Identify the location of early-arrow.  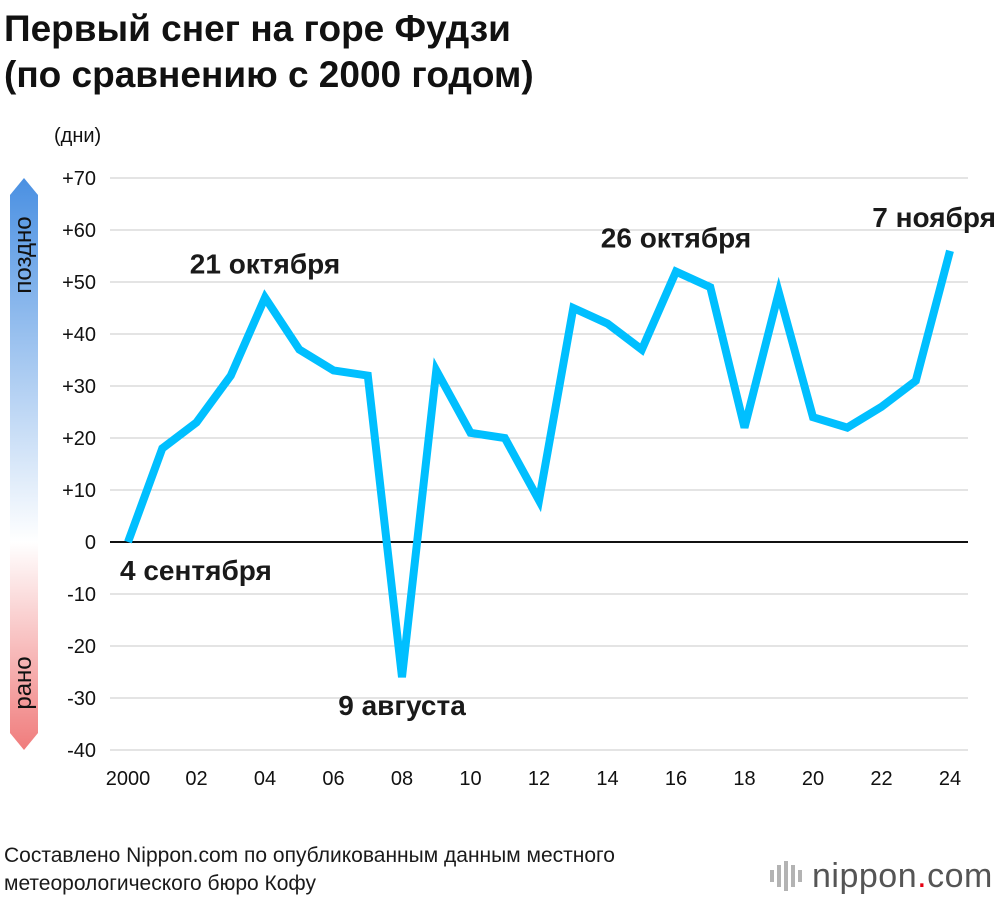
(24, 646).